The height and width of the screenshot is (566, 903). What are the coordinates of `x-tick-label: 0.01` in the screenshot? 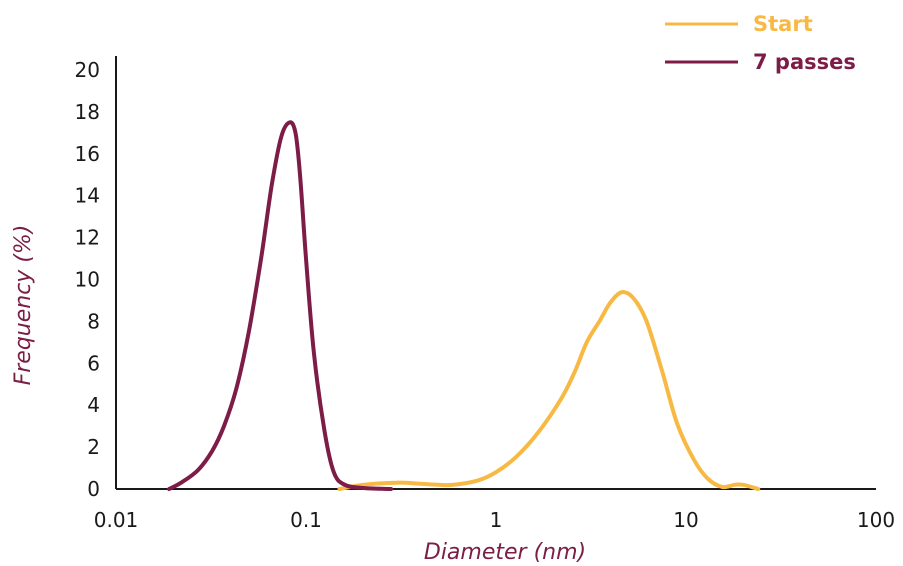 It's located at (116, 520).